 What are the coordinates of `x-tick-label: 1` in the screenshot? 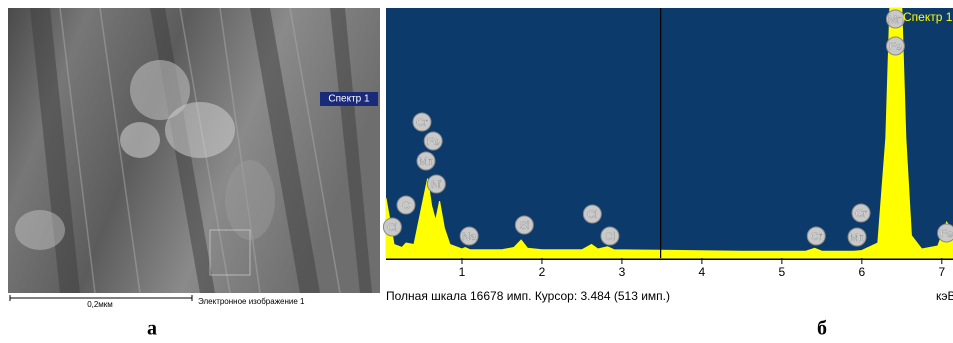 It's located at (462, 272).